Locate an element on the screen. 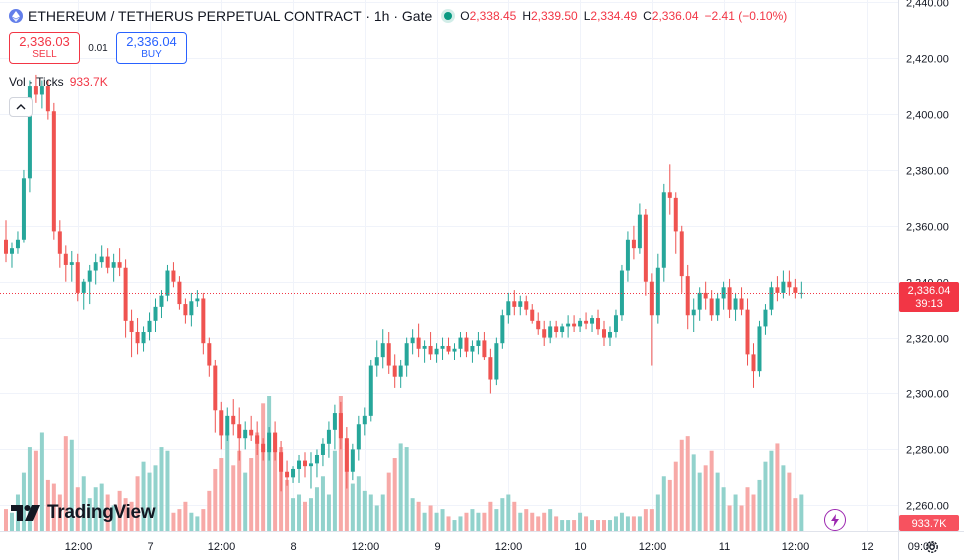 This screenshot has height=560, width=964. x-tick-label: 8 is located at coordinates (293, 547).